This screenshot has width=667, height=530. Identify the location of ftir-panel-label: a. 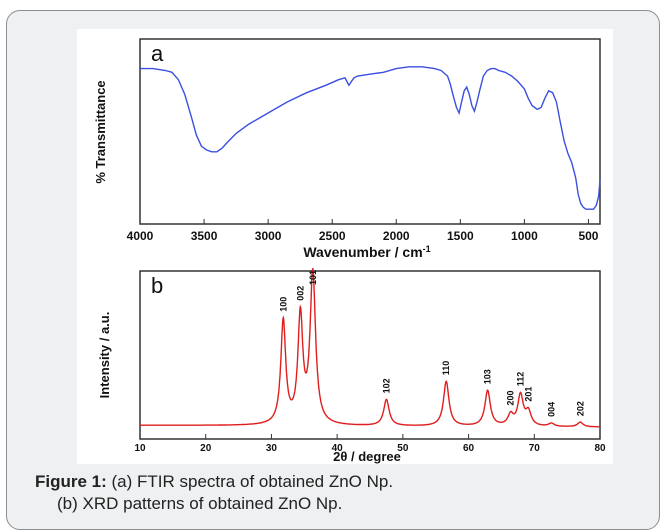
(157, 53).